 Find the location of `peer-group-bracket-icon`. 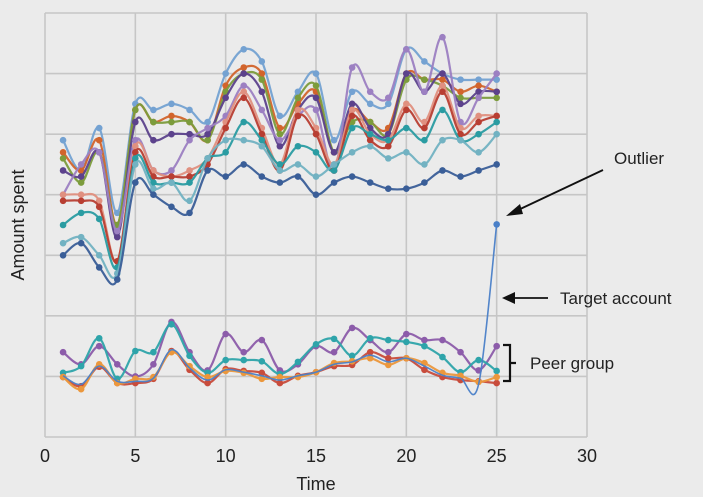

peer-group-bracket-icon is located at coordinates (509, 363).